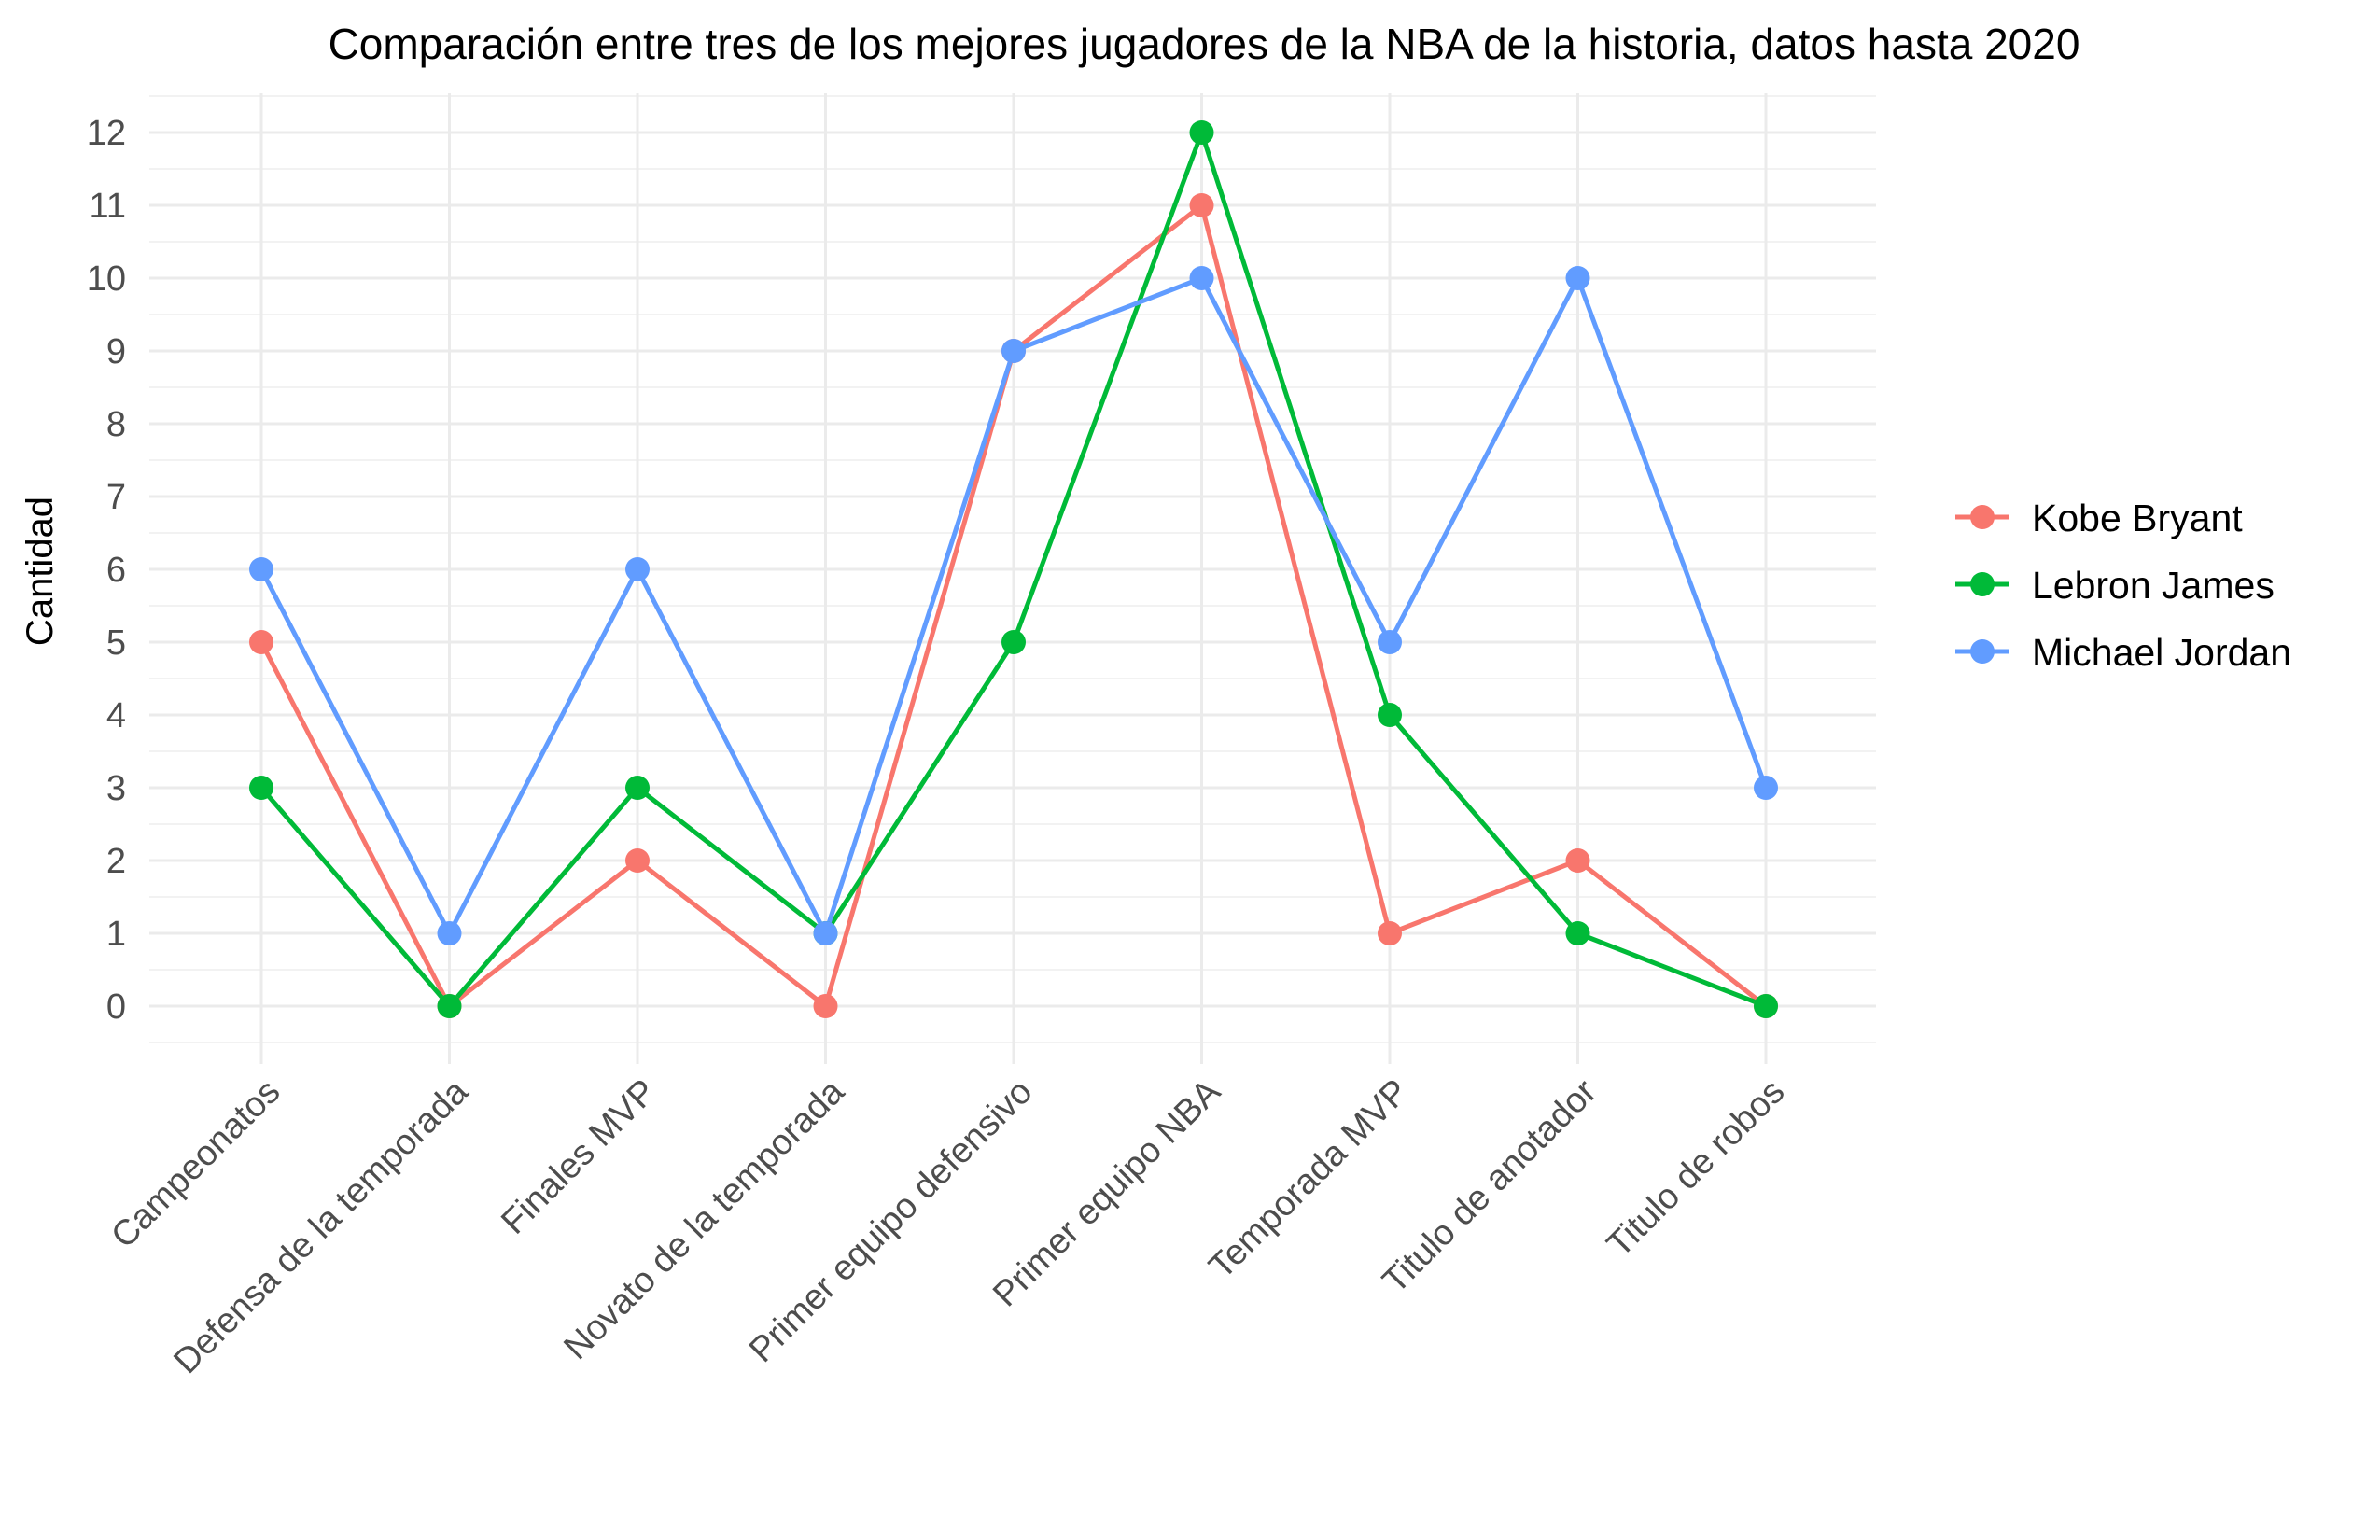  I want to click on data-point-michael-jordan-titulo-de-robos, so click(1766, 788).